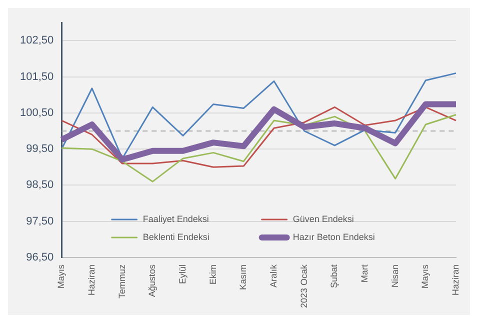 The width and height of the screenshot is (478, 323). I want to click on x-tick-label: Eylül, so click(182, 274).